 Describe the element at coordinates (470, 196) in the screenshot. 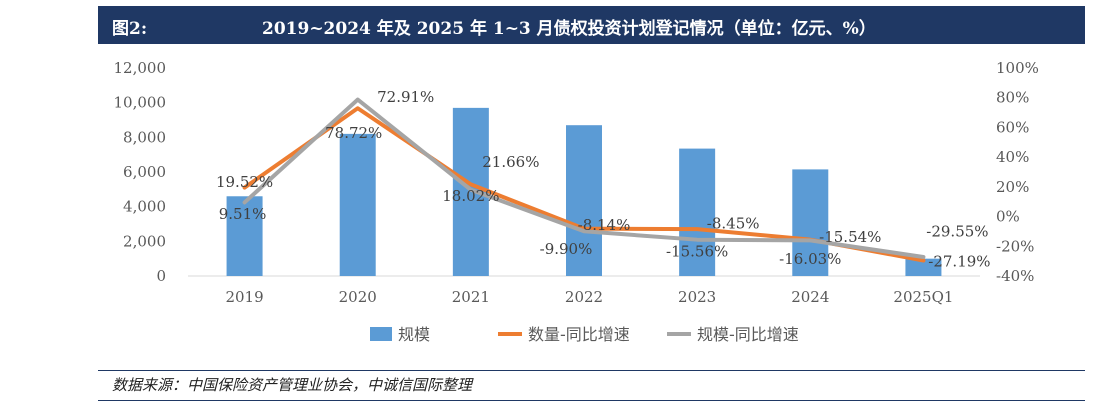

I see `data-label: 18.02%` at that location.